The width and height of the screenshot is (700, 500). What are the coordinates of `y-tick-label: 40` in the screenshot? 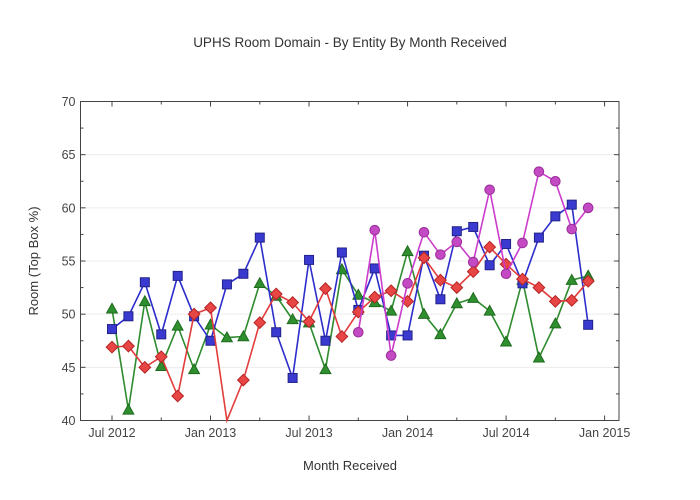 It's located at (69, 421).